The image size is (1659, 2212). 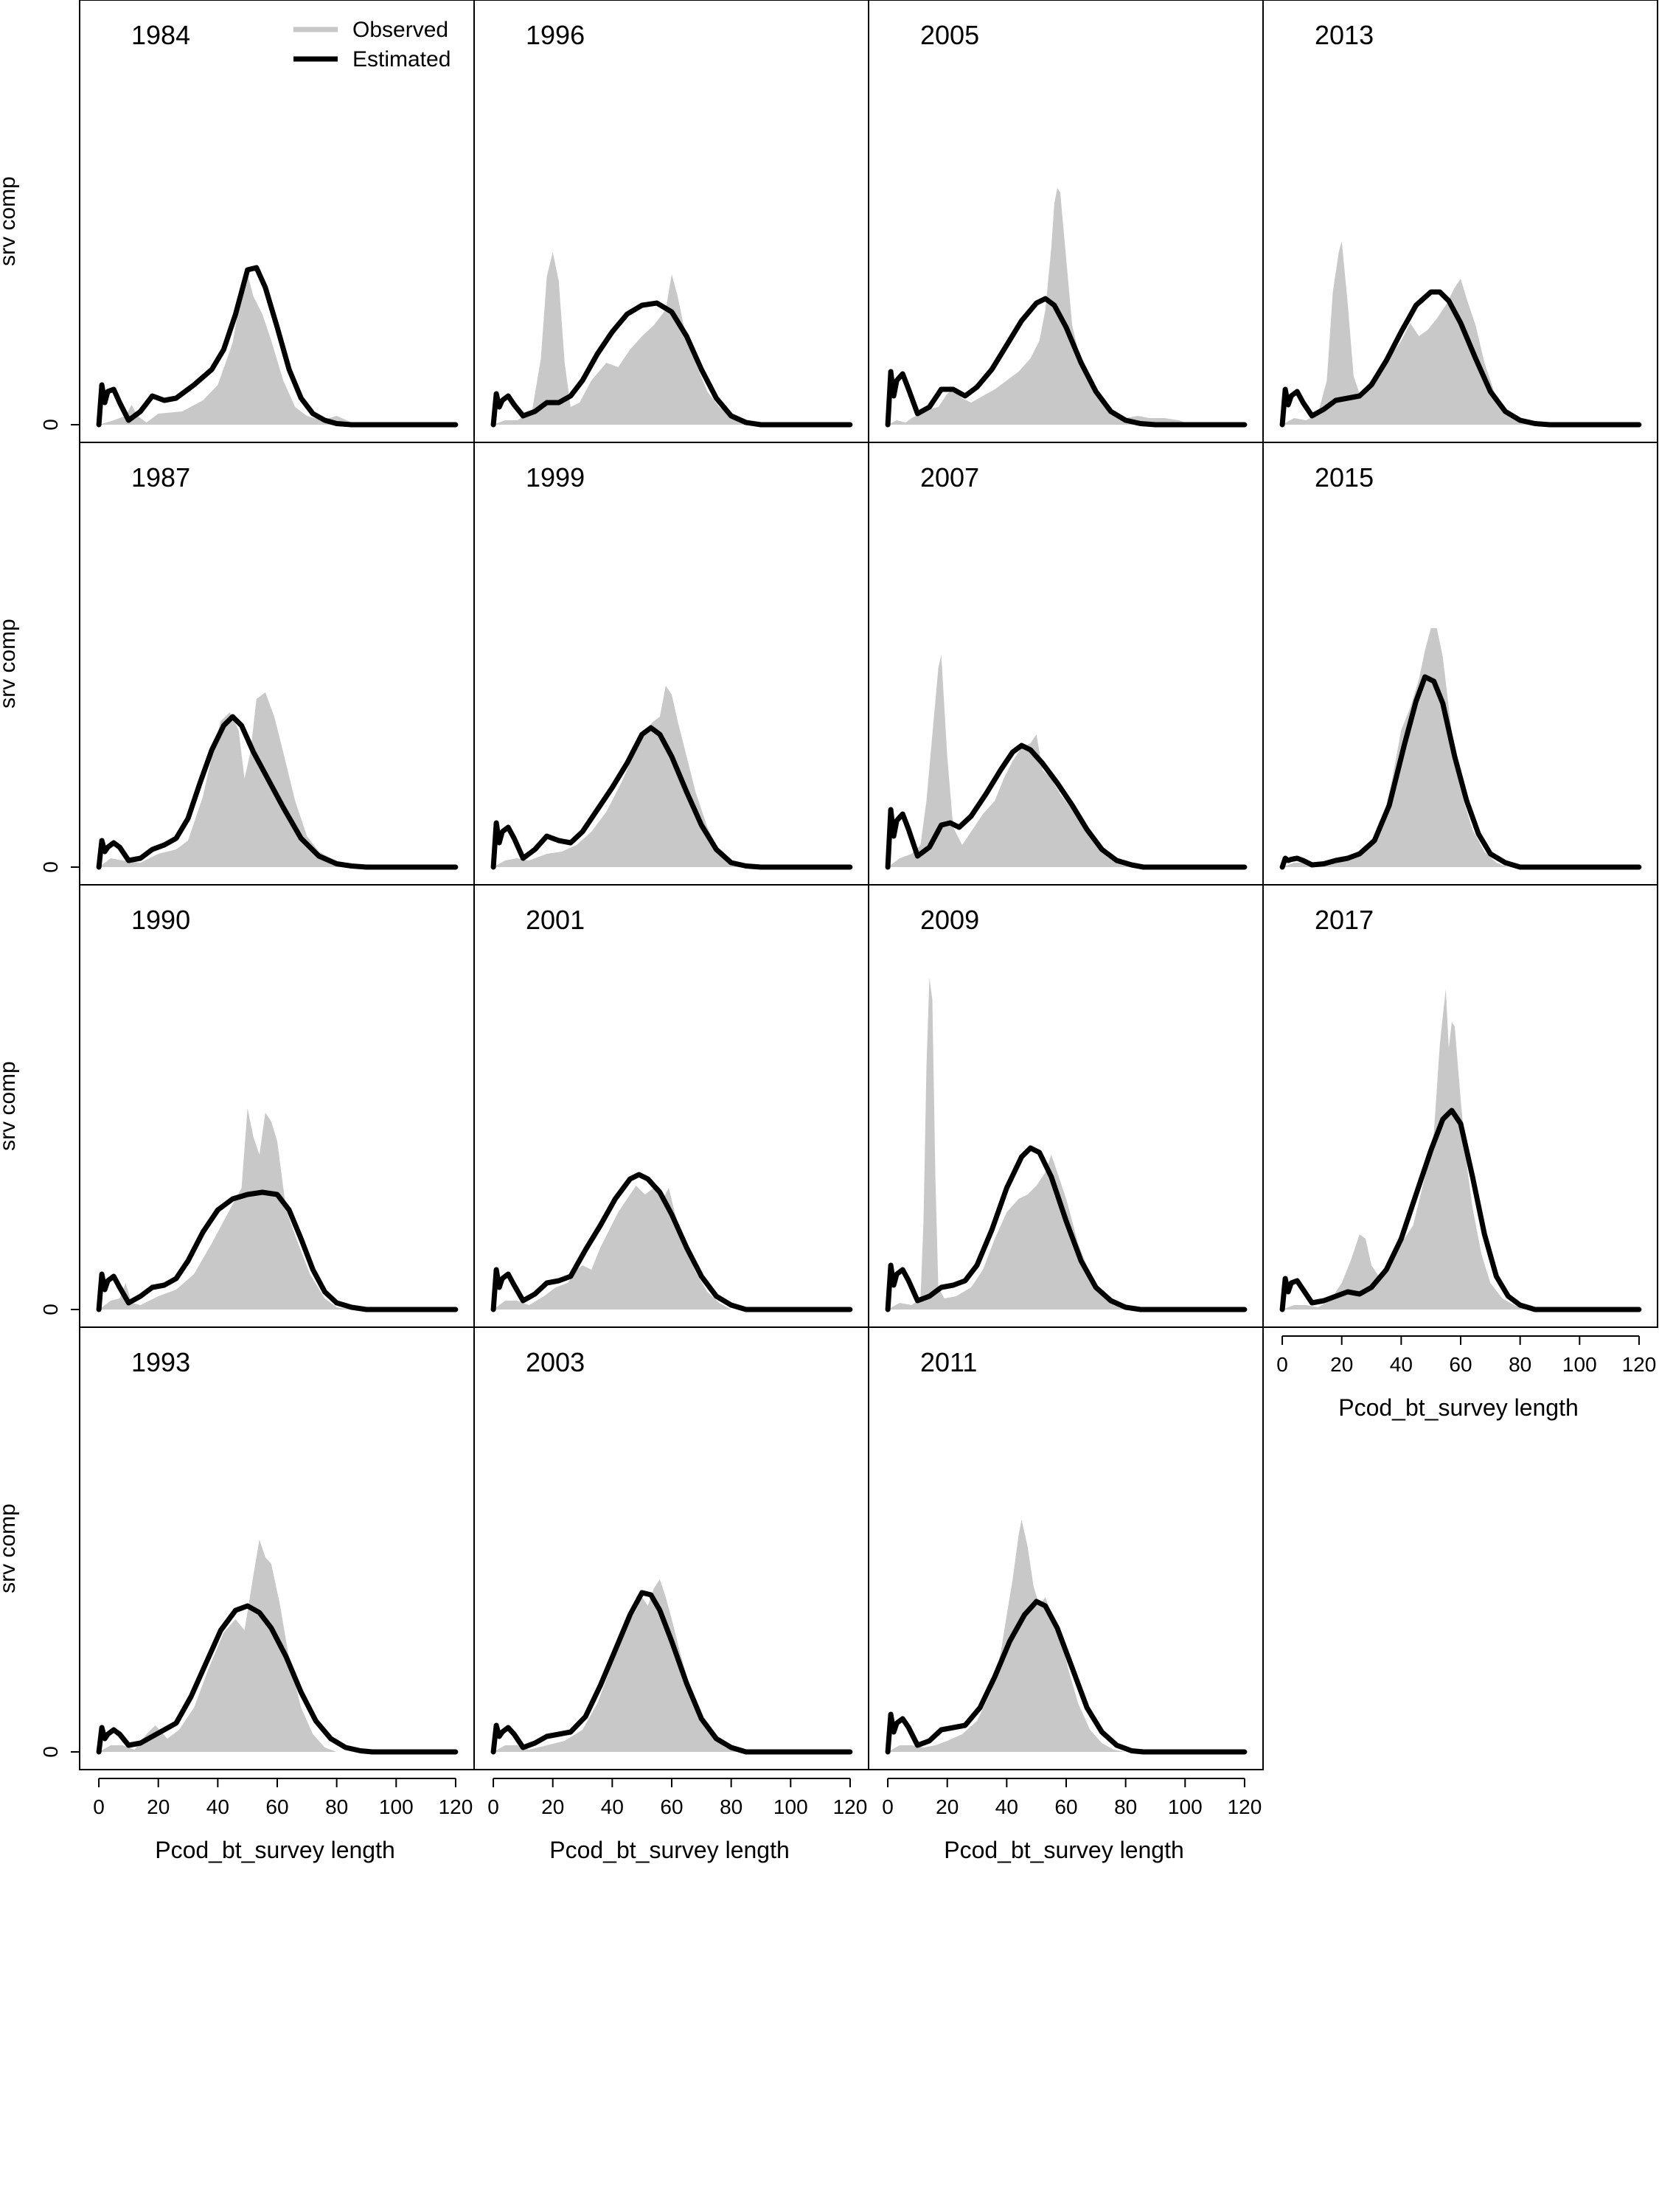 I want to click on panel-2009: 2009, so click(x=1066, y=1106).